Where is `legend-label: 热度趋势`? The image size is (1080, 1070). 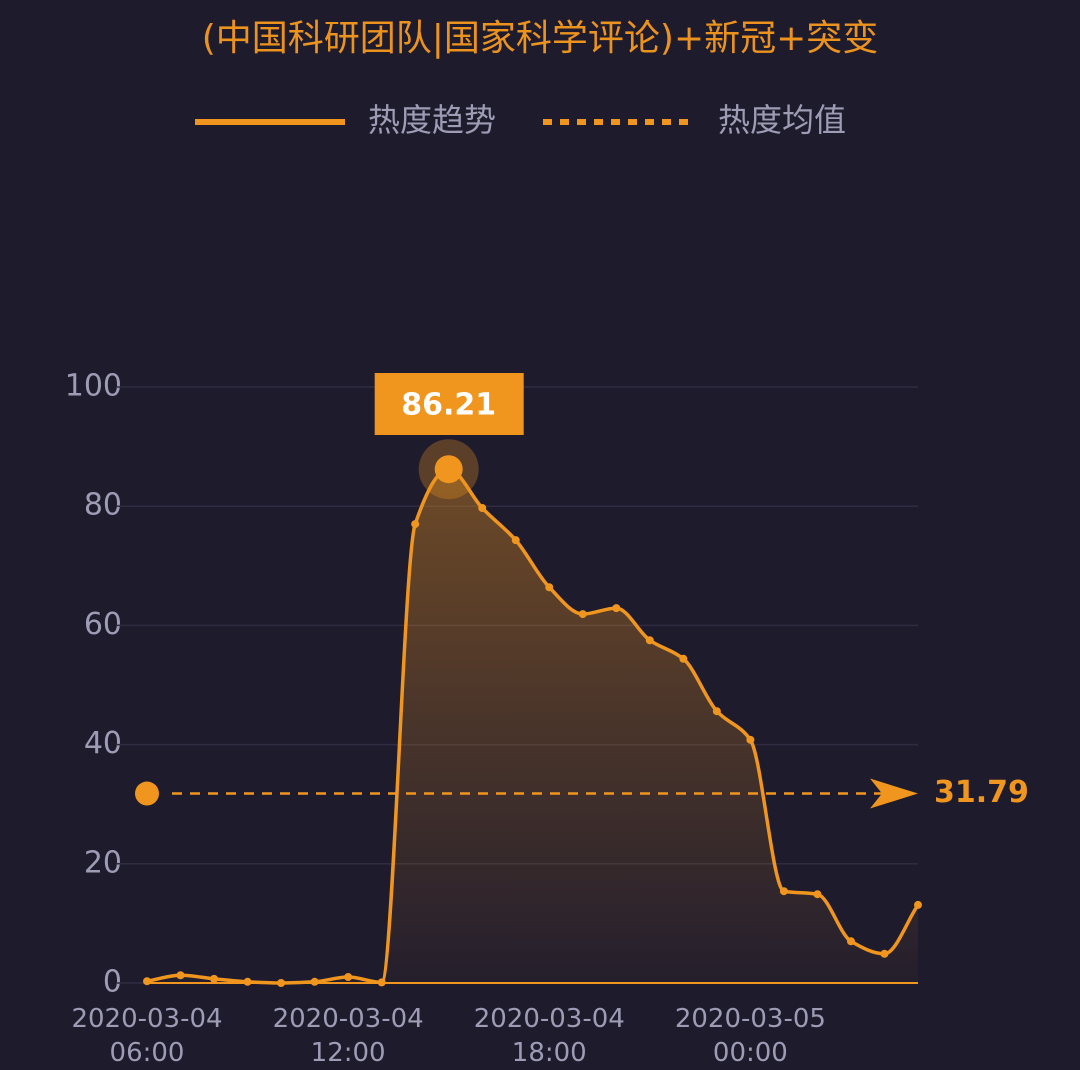 legend-label: 热度趋势 is located at coordinates (432, 120).